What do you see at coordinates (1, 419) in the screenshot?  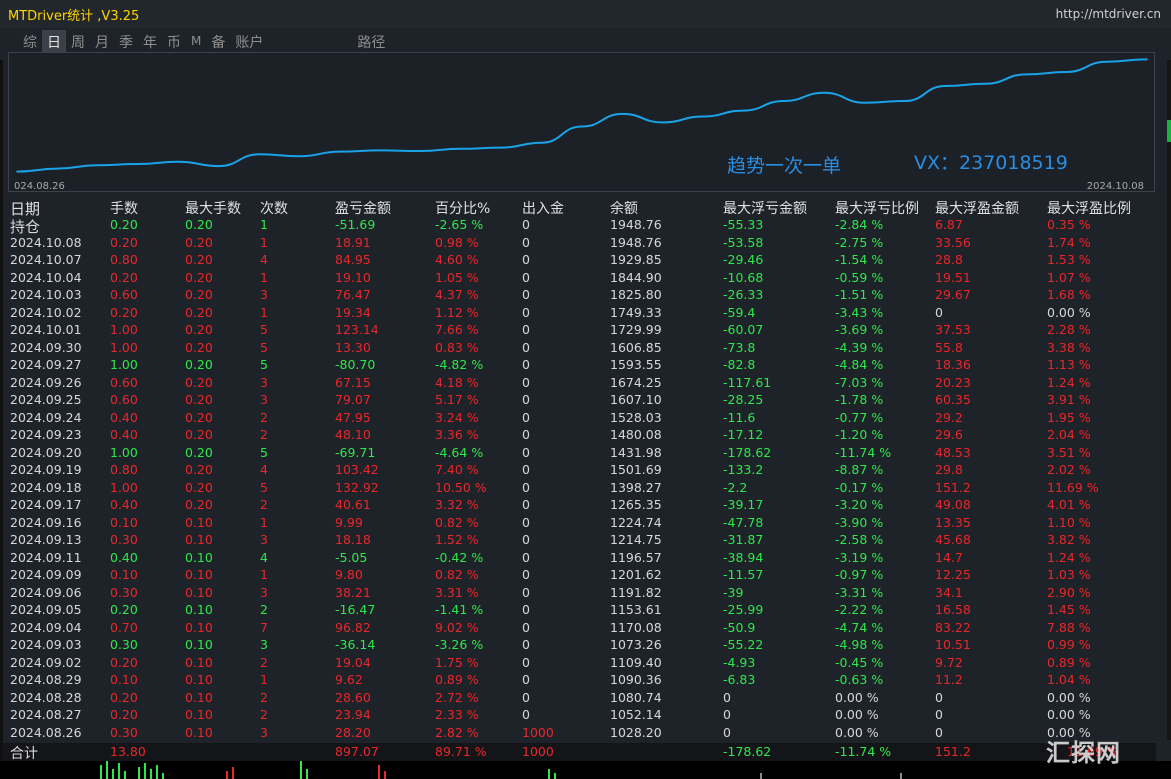 I see `left-edge` at bounding box center [1, 419].